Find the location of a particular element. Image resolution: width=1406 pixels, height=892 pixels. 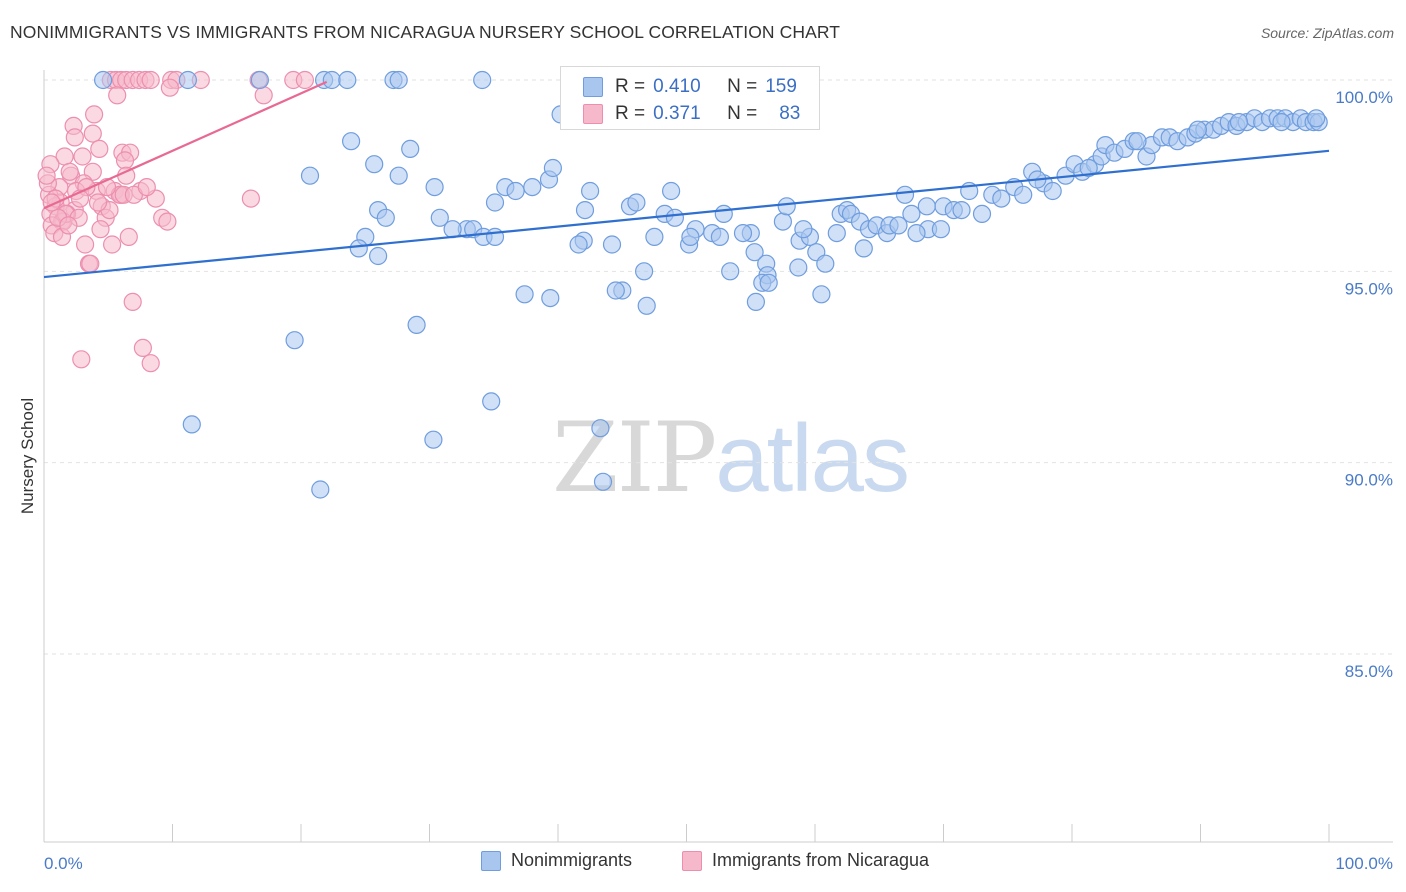

stats-row-pink: R = 0.371 N = 83 is located at coordinates (691, 114).